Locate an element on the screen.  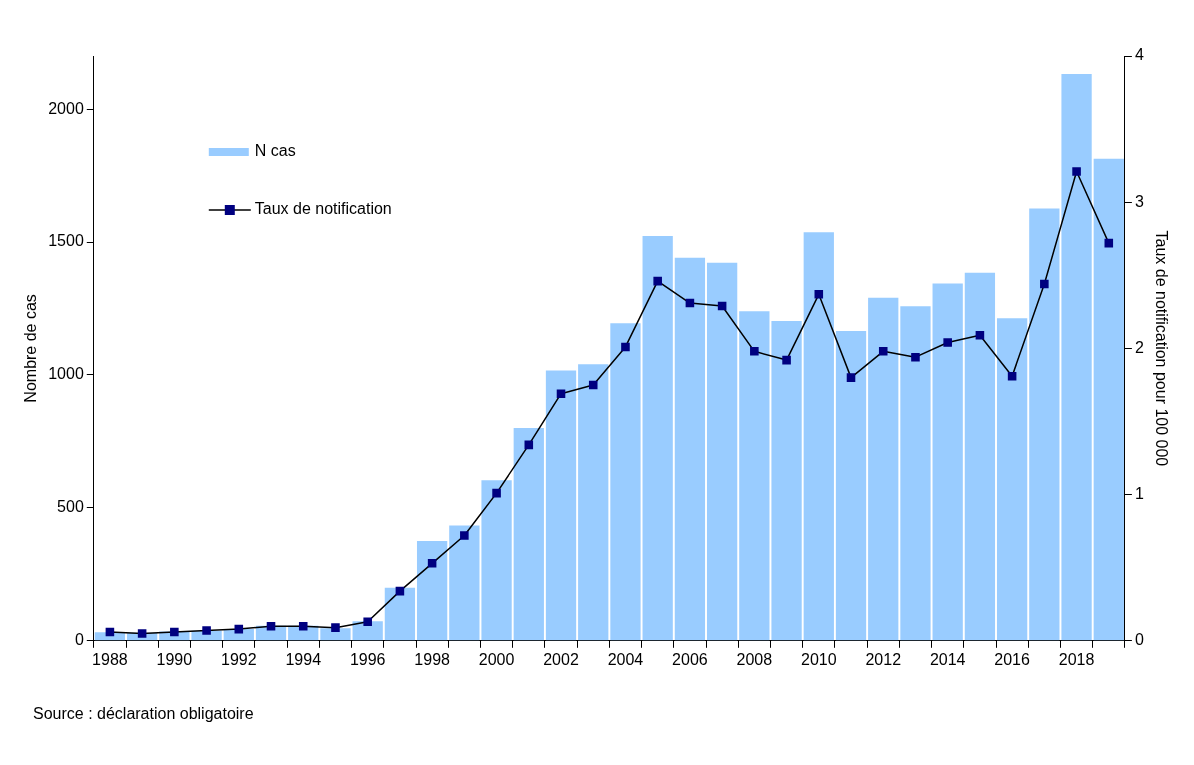
y-tick-label: 2000 is located at coordinates (66, 108).